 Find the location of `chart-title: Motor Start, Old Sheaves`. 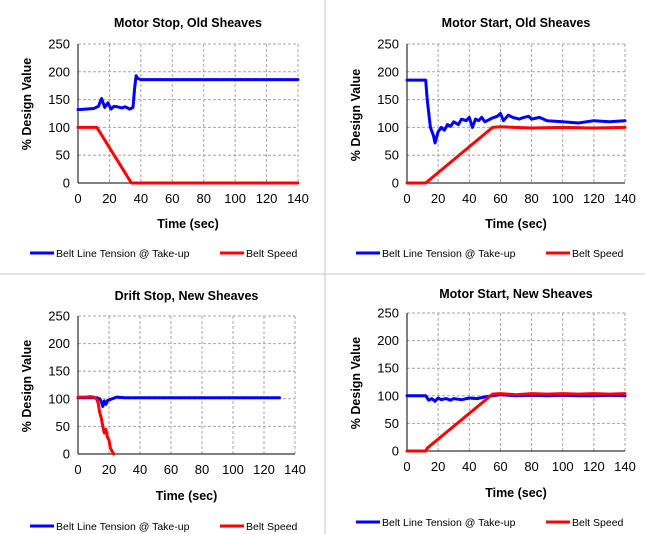

chart-title: Motor Start, Old Sheaves is located at coordinates (516, 23).